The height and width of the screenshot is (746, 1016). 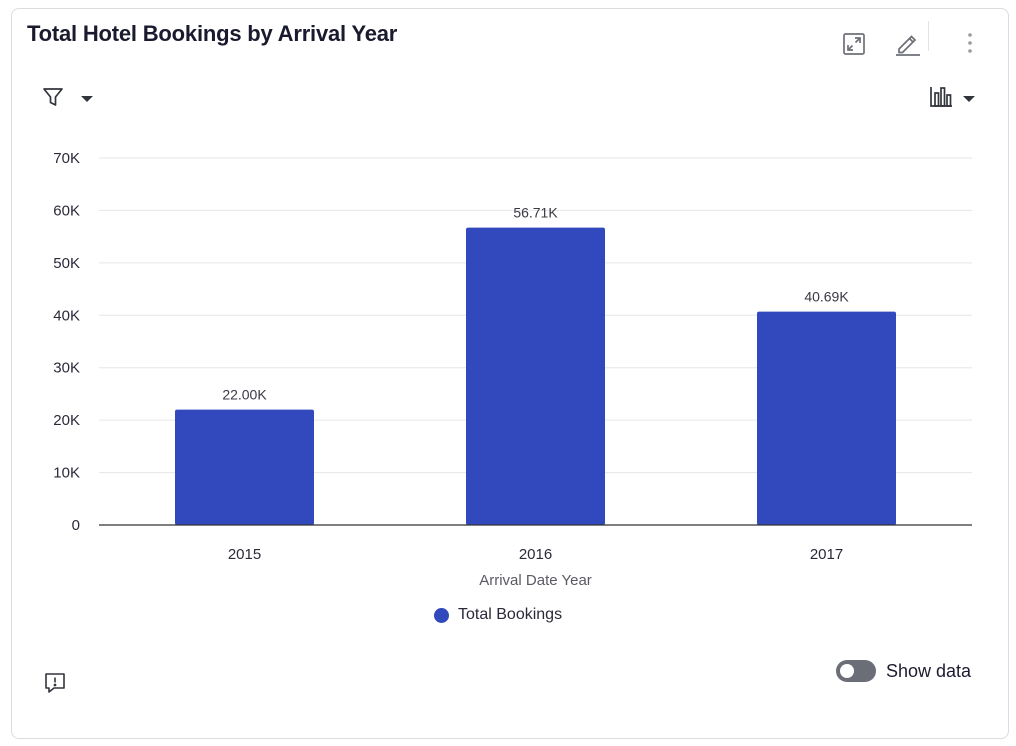 What do you see at coordinates (441, 615) in the screenshot?
I see `legend-marker` at bounding box center [441, 615].